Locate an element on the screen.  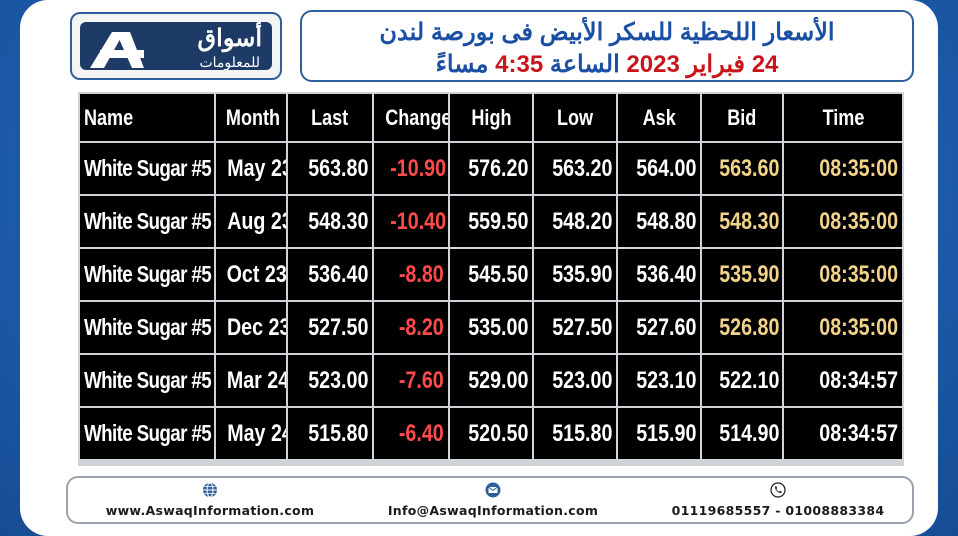
cell-month: Oct 23 is located at coordinates (251, 274).